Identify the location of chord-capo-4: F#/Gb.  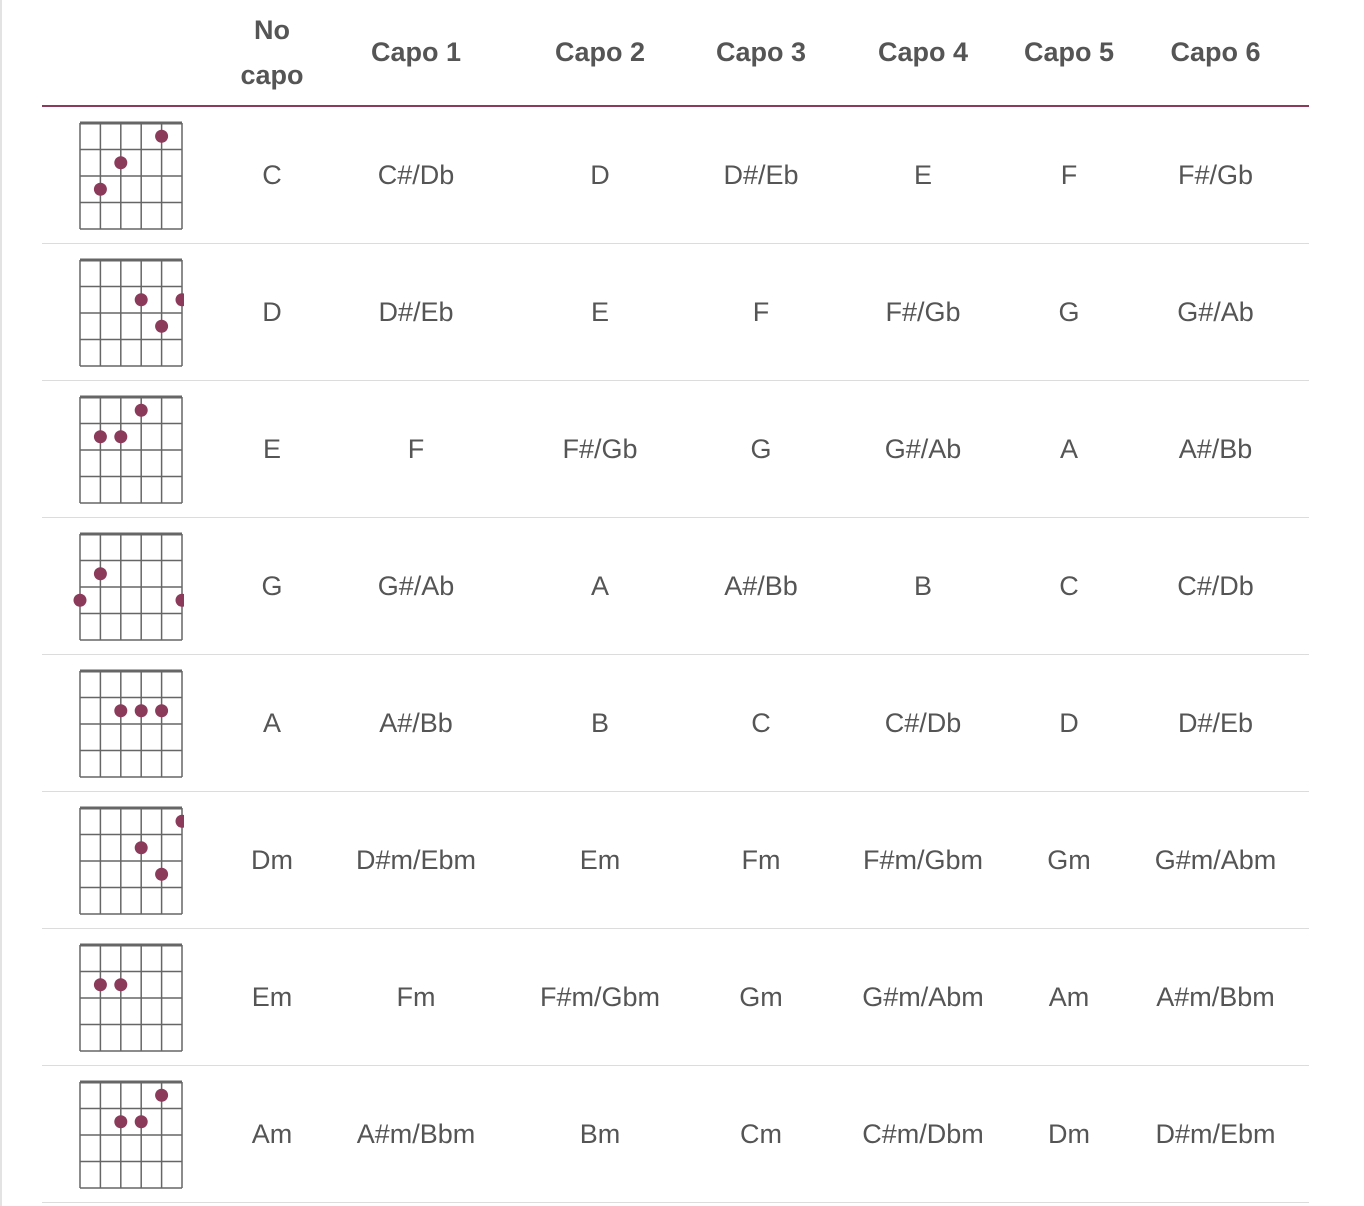
(923, 312).